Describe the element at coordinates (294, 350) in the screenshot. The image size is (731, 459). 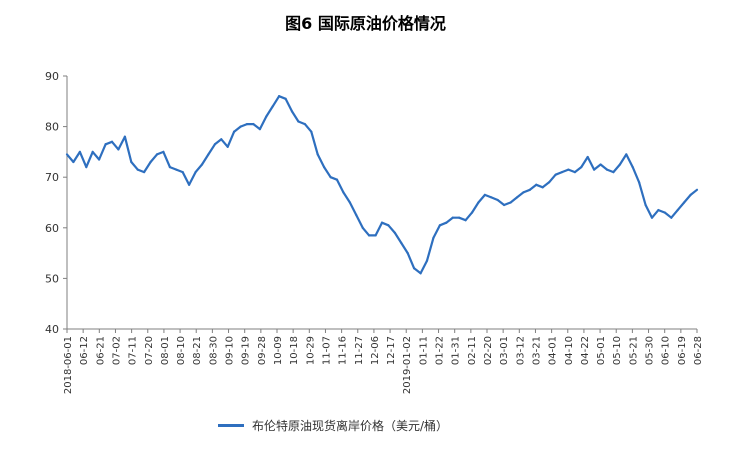
I see `x-tick-label: 10-18` at that location.